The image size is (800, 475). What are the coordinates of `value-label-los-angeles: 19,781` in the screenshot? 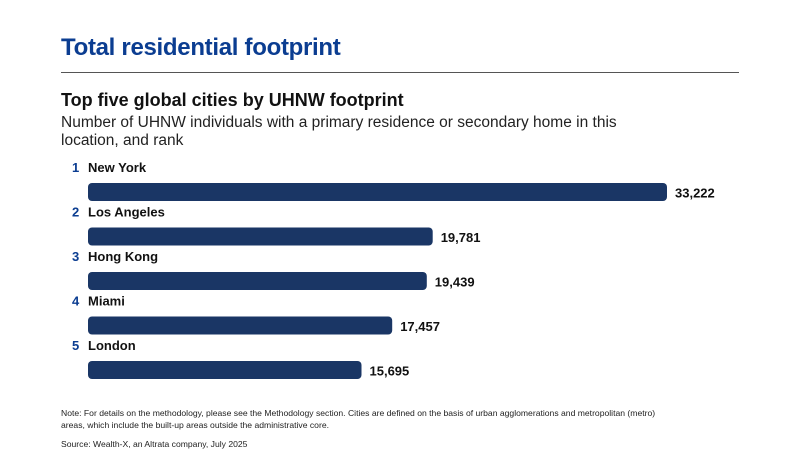 It's located at (461, 237).